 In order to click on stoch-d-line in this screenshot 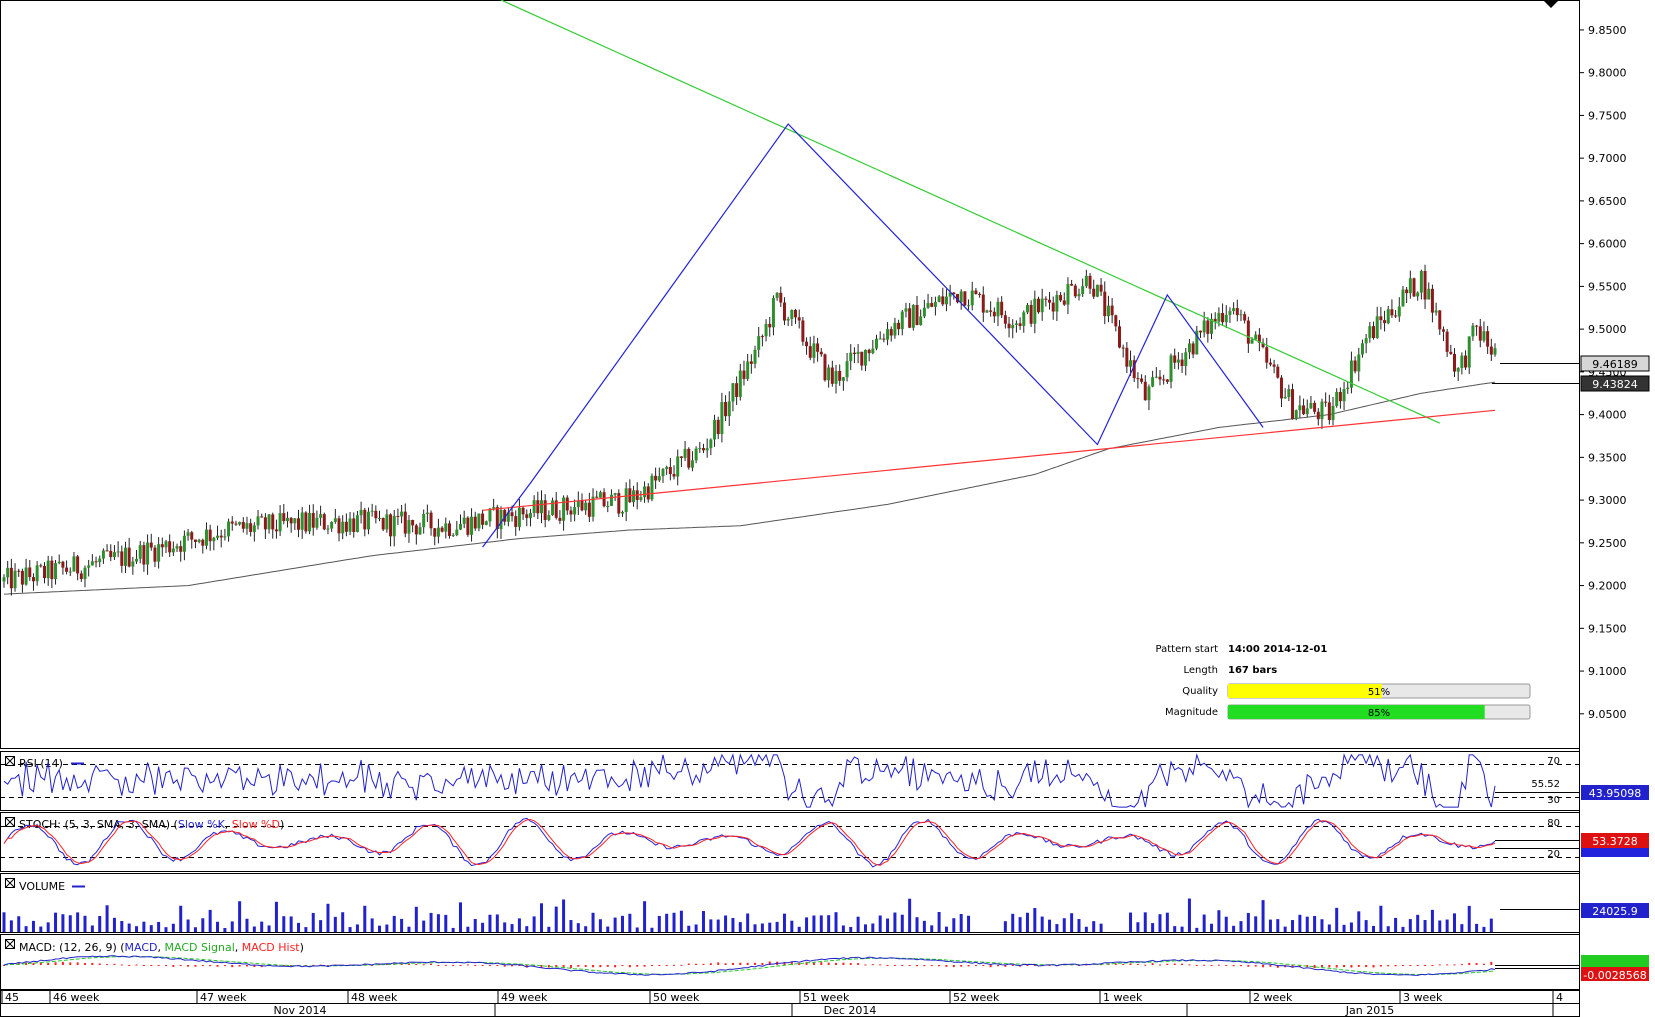, I will do `click(749, 842)`.